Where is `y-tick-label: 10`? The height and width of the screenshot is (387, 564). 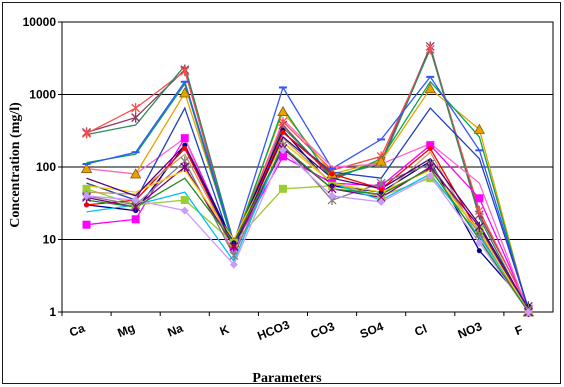 y-tick-label: 10 is located at coordinates (50, 240).